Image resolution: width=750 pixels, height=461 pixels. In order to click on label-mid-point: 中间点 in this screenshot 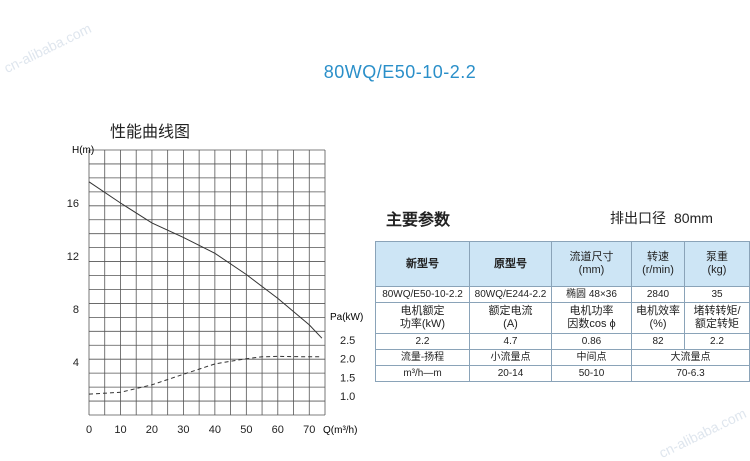, I will do `click(591, 357)`.